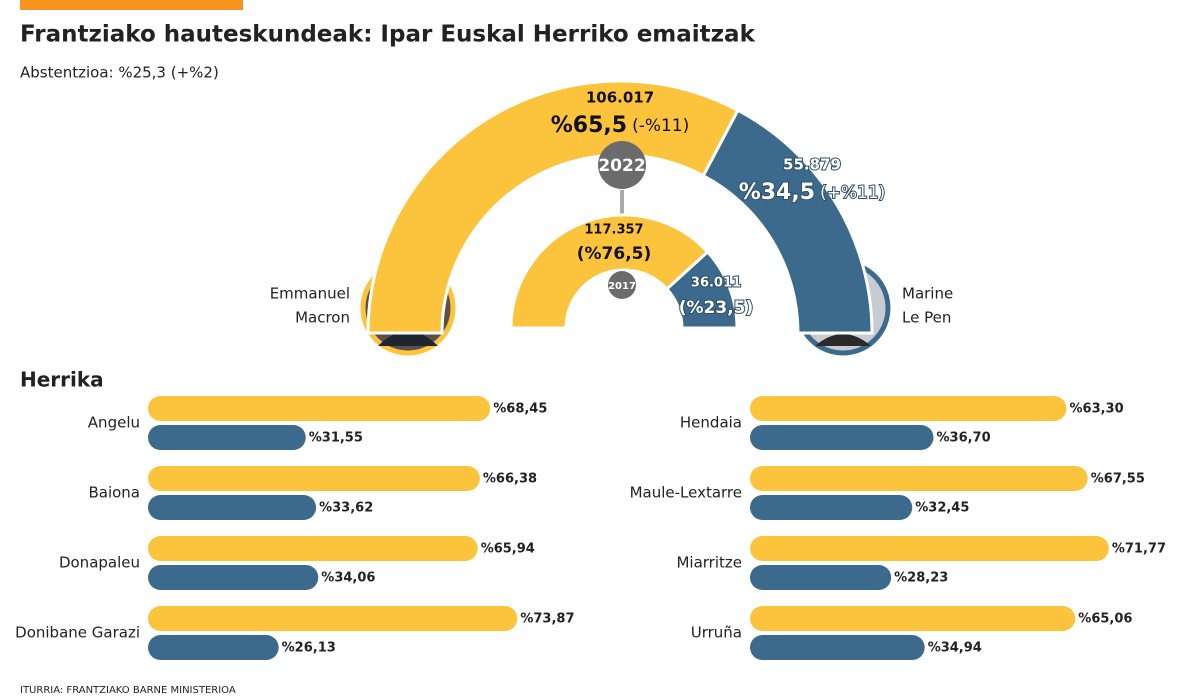 This screenshot has width=1200, height=700. I want to click on value-label: %31,55, so click(336, 438).